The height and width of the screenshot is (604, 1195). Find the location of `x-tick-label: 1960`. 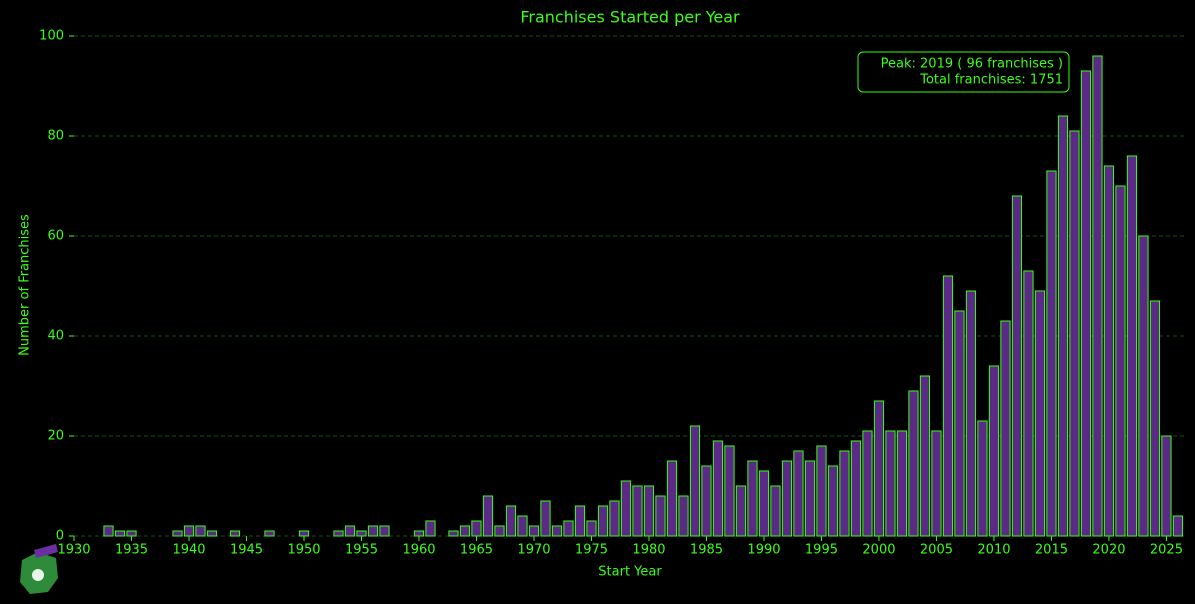

x-tick-label: 1960 is located at coordinates (418, 550).